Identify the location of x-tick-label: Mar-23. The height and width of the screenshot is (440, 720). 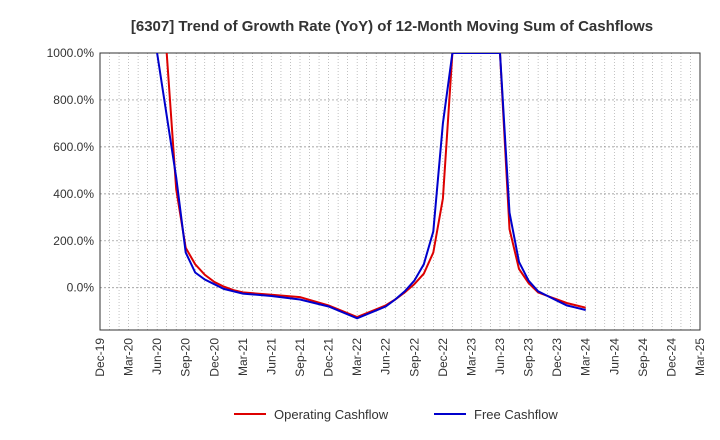
(471, 357).